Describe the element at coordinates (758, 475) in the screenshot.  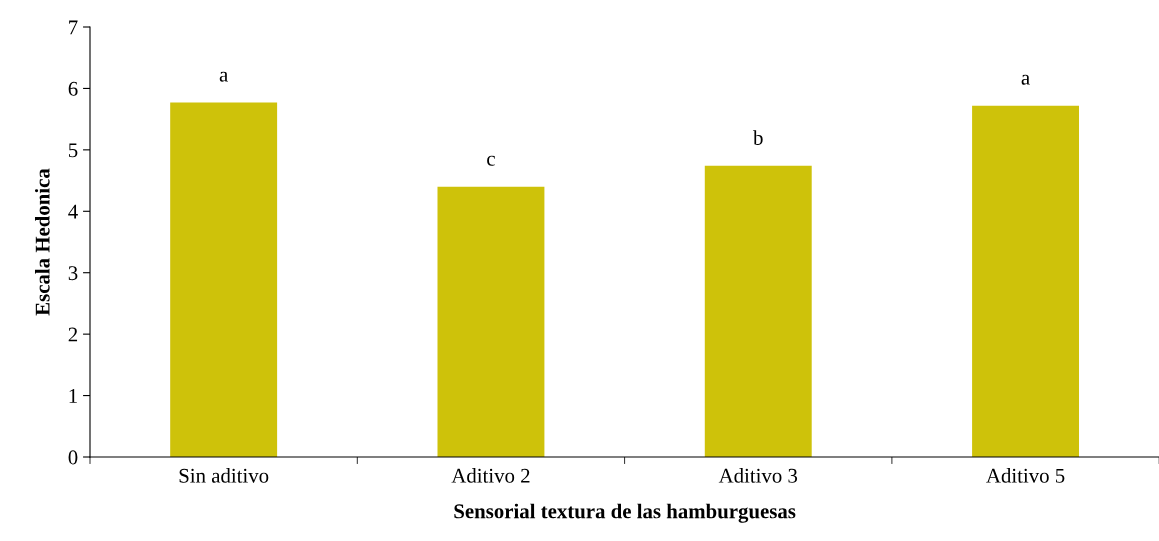
I see `x-tick-label: Aditivo 3` at that location.